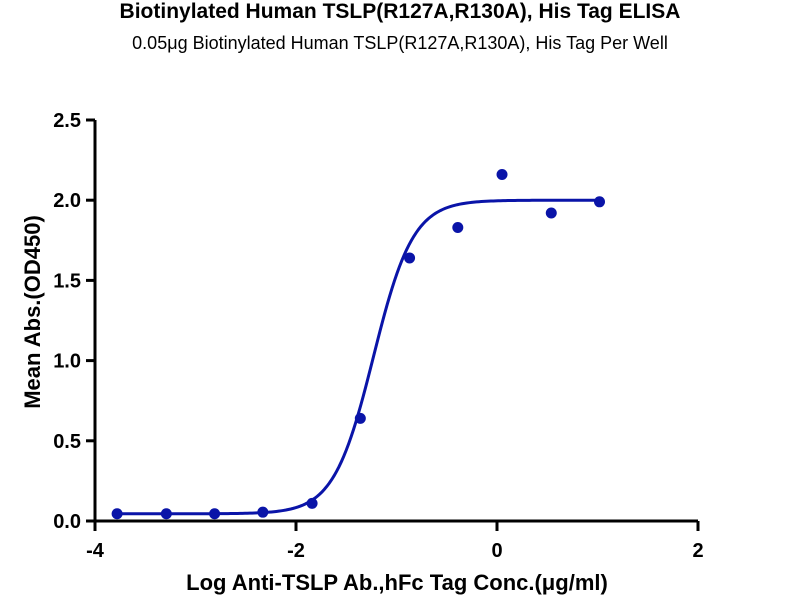  Describe the element at coordinates (496, 551) in the screenshot. I see `x-tick-label: 0` at that location.